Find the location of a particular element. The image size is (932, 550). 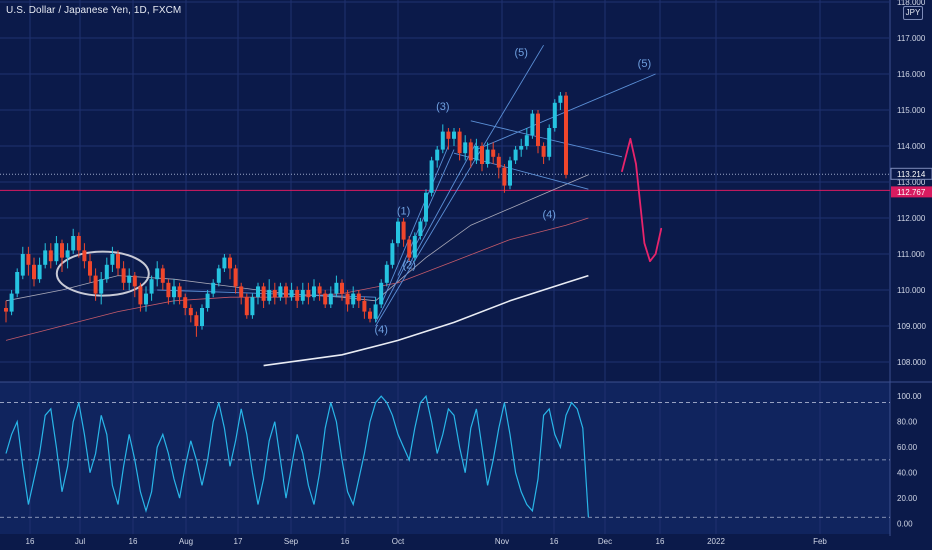

wave-trend-line is located at coordinates (266, 293).